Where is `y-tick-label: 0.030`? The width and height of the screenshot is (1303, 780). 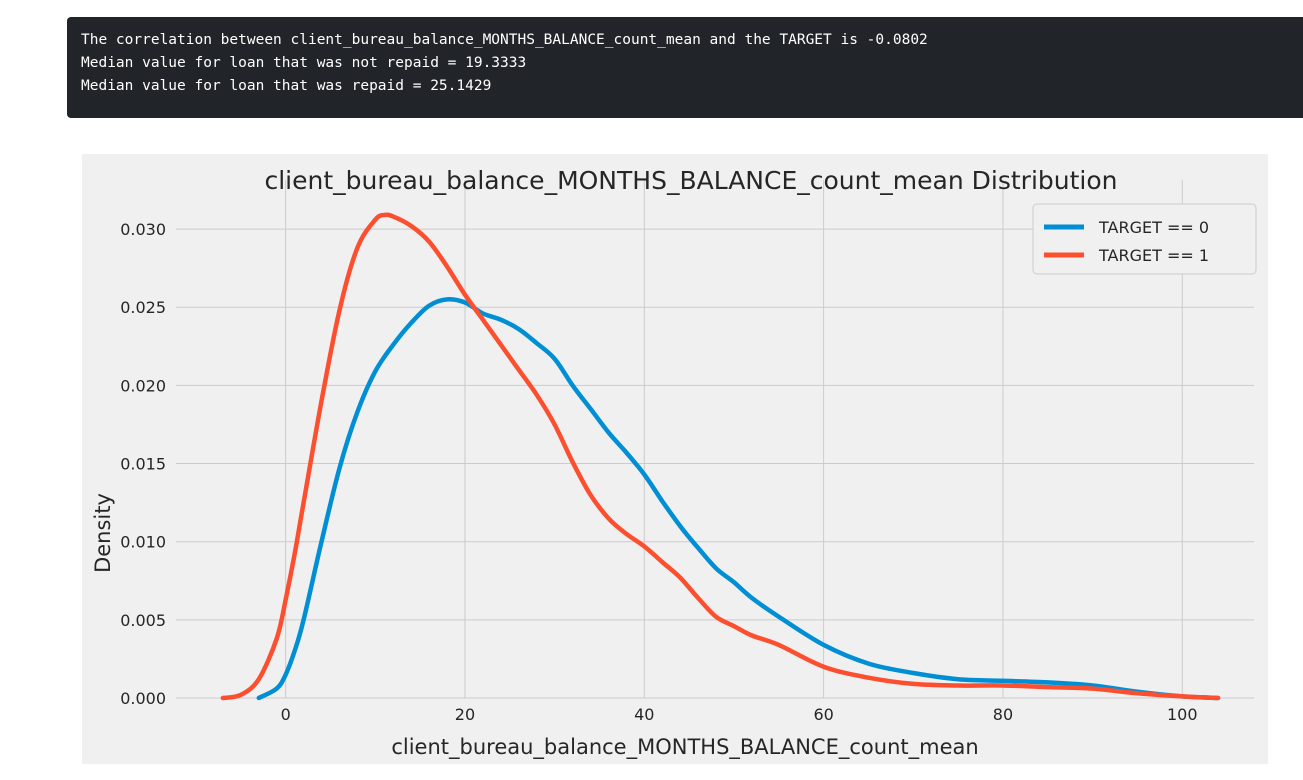 y-tick-label: 0.030 is located at coordinates (143, 229).